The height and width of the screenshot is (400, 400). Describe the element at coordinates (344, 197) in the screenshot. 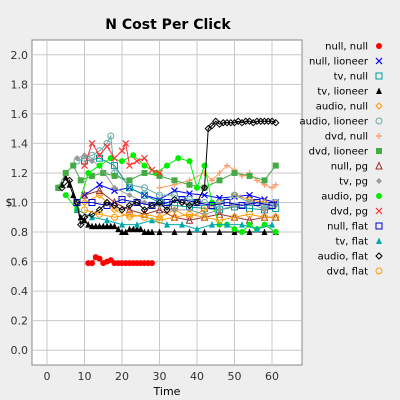

I see `legend-label: audio, pg` at that location.